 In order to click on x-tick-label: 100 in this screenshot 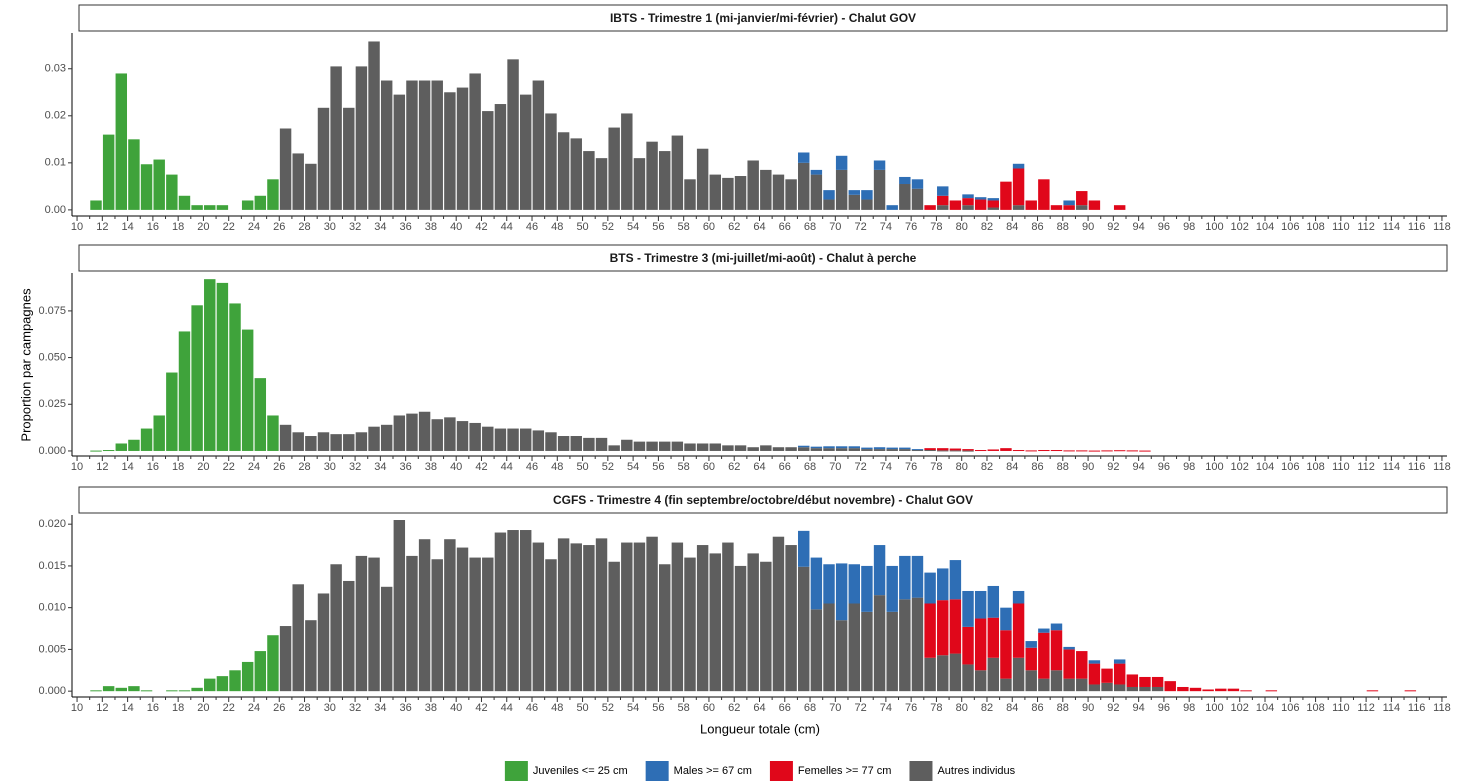, I will do `click(1214, 467)`.